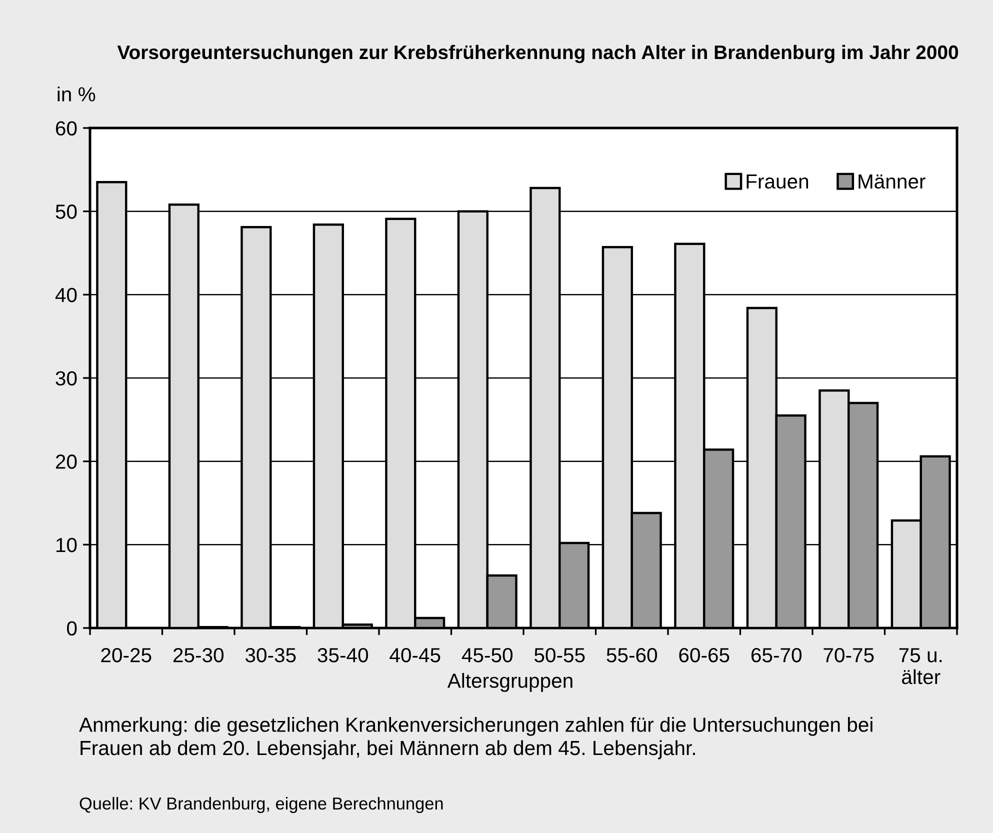 Image resolution: width=993 pixels, height=833 pixels. Describe the element at coordinates (66, 461) in the screenshot. I see `y-tick-label: 20` at that location.